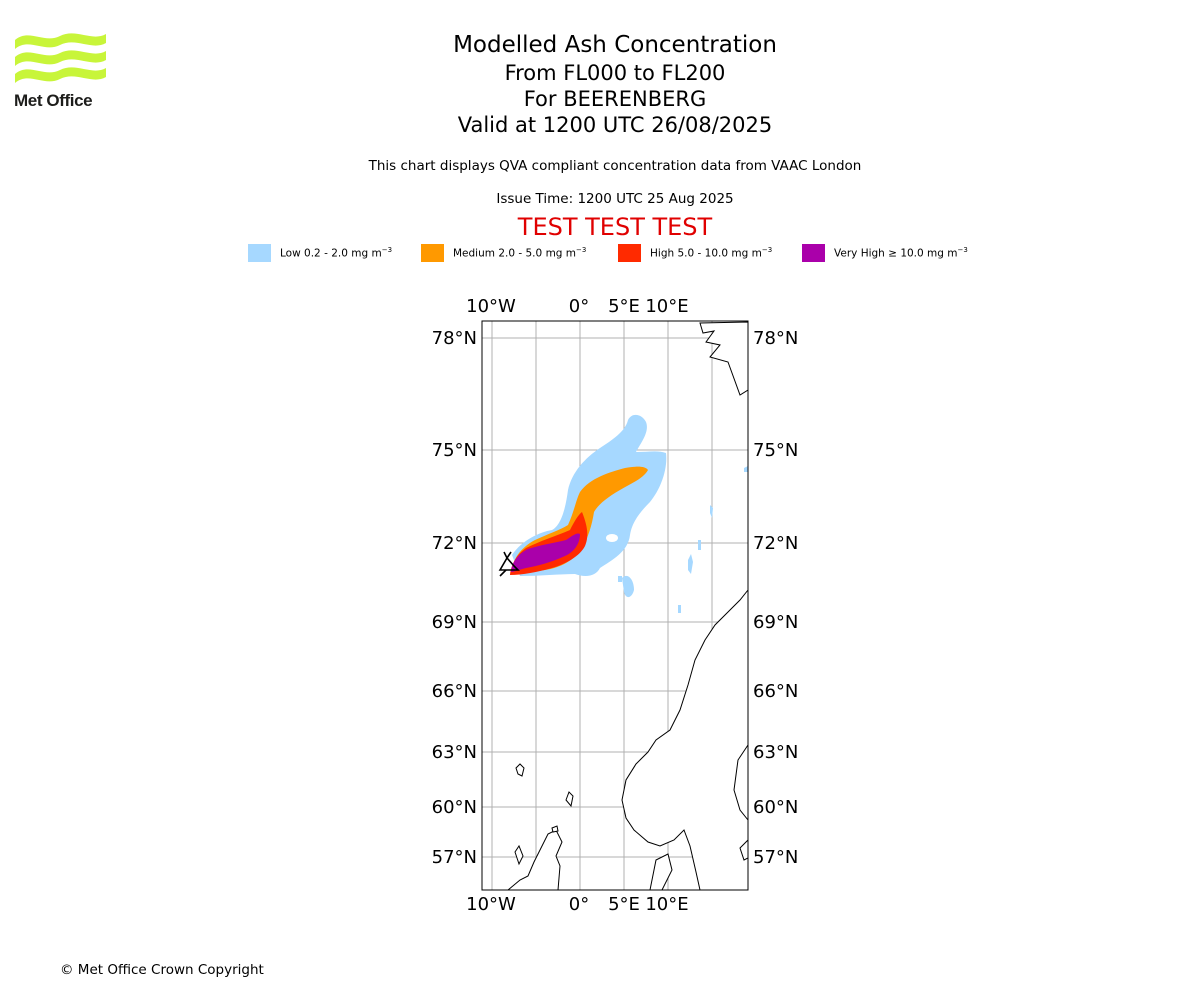 This screenshot has height=1000, width=1200. What do you see at coordinates (519, 855) in the screenshot?
I see `hebrides-coastline` at bounding box center [519, 855].